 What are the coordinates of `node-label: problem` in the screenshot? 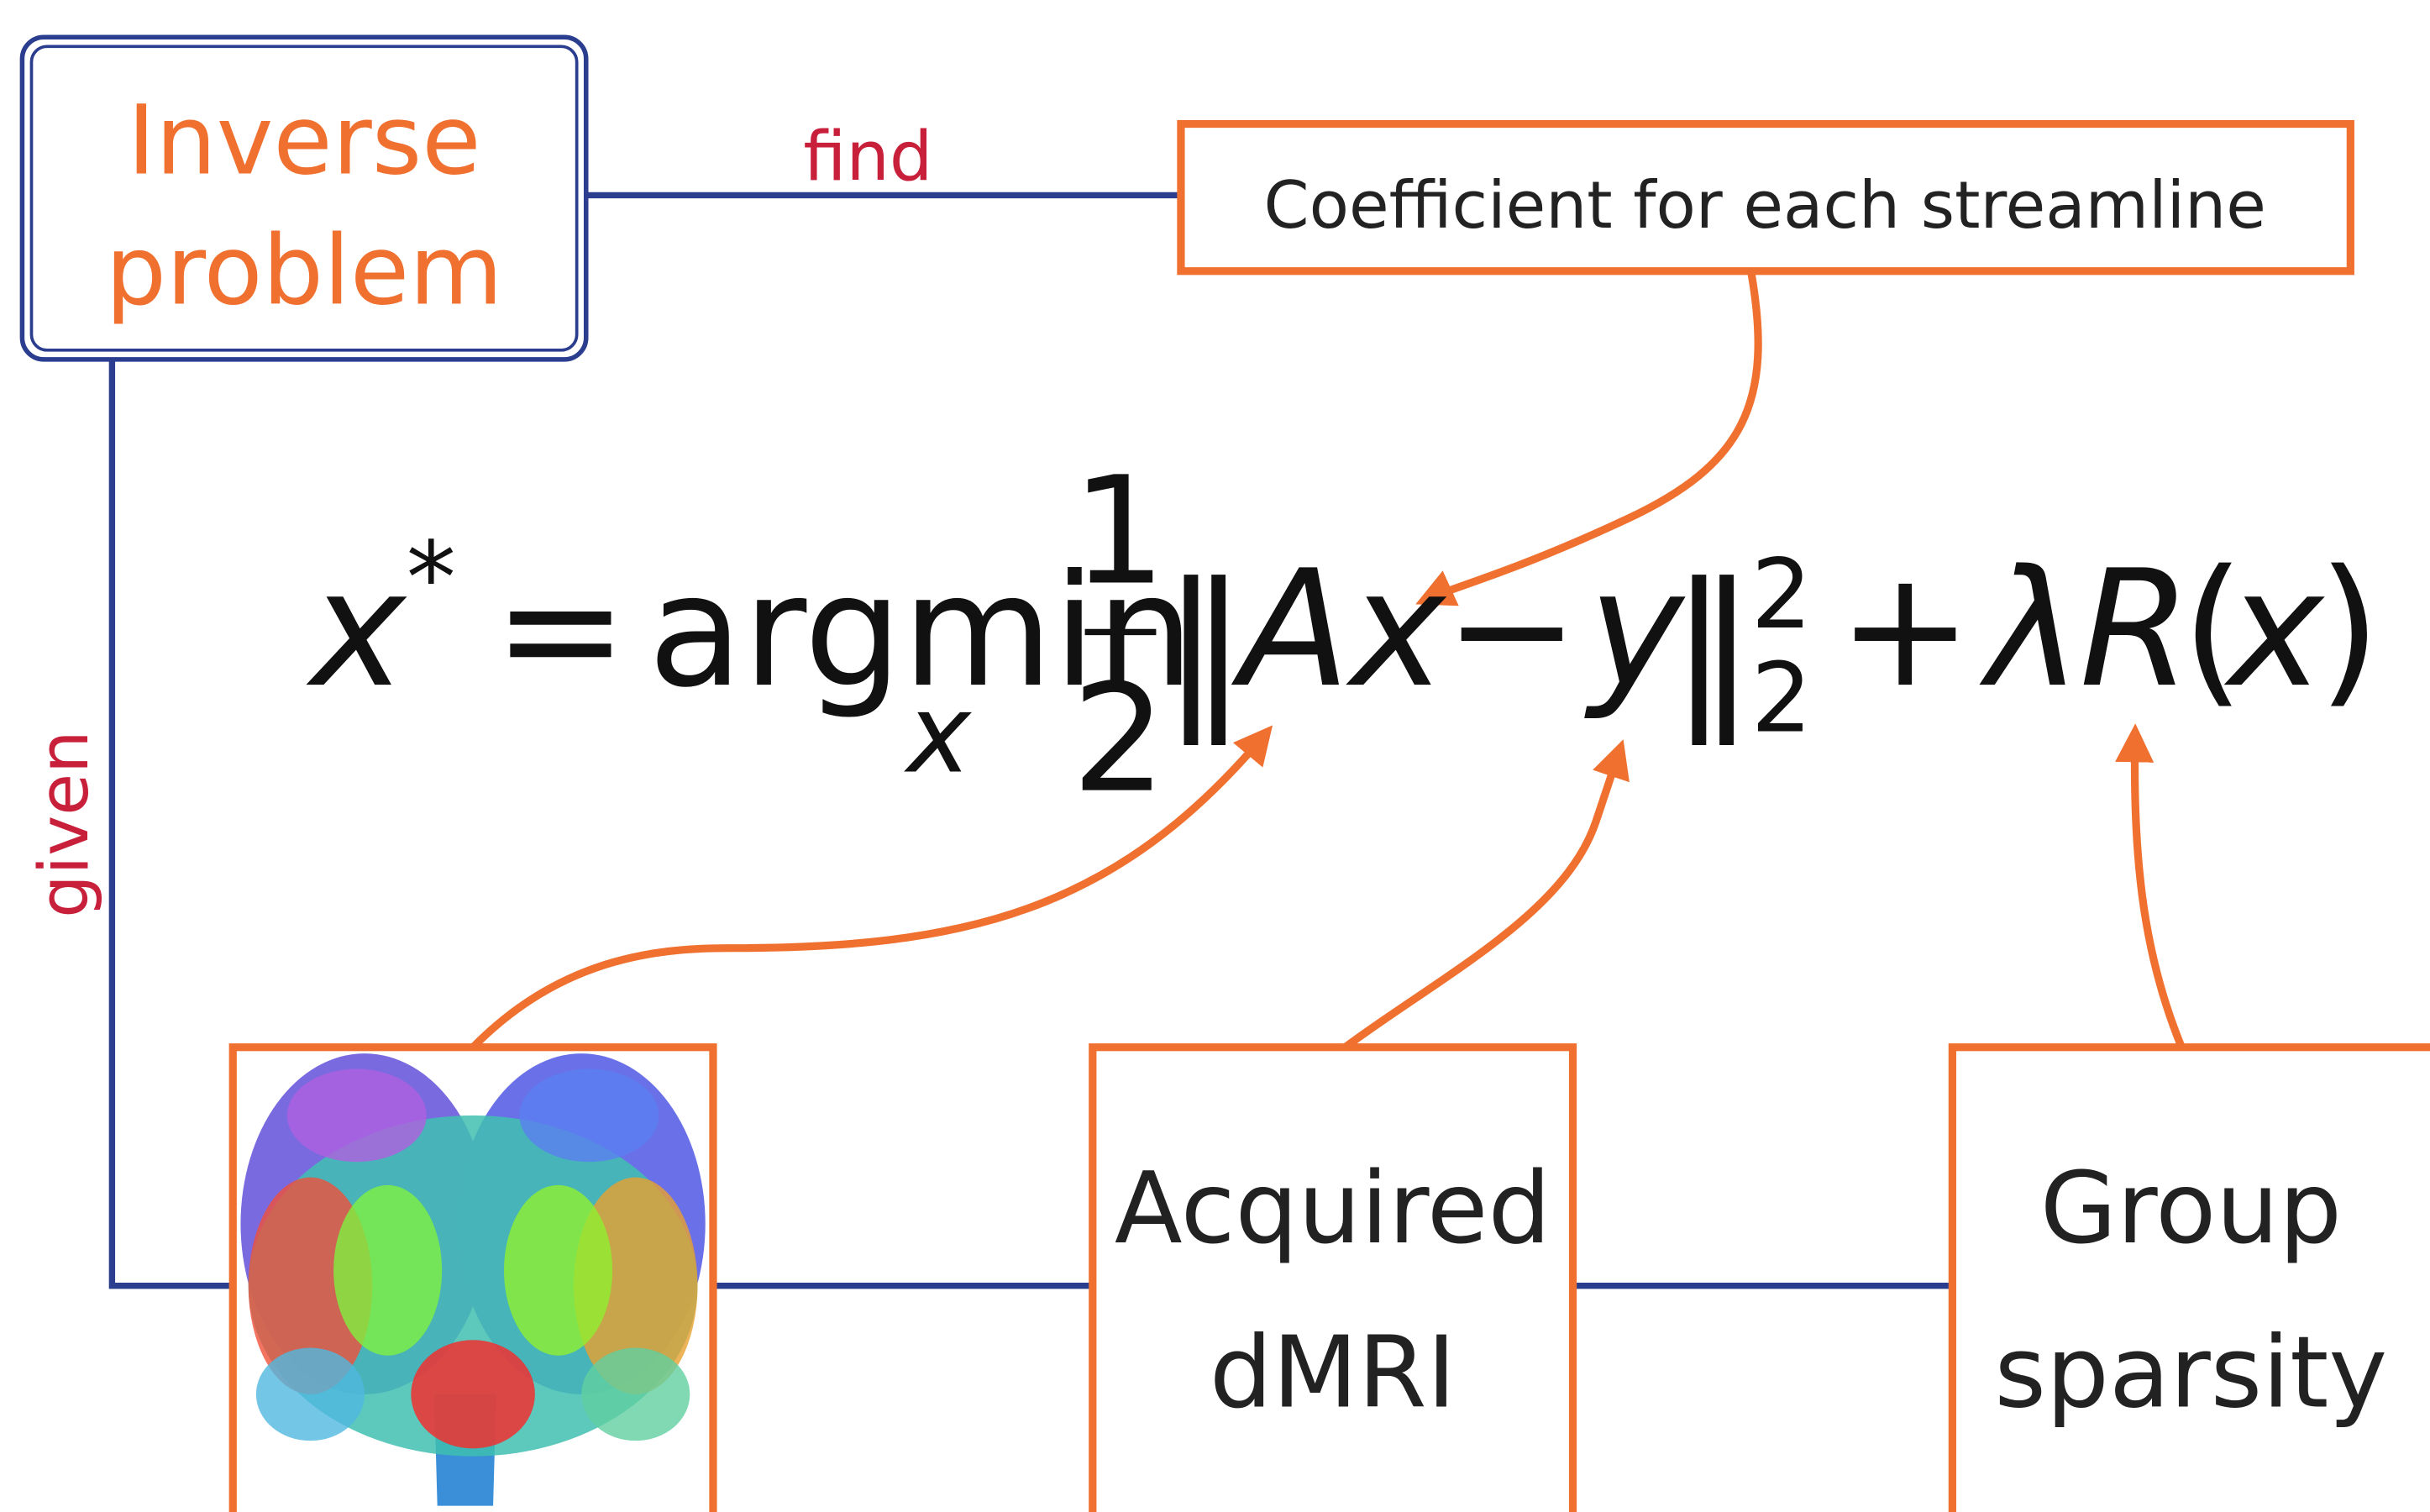 It's located at (304, 270).